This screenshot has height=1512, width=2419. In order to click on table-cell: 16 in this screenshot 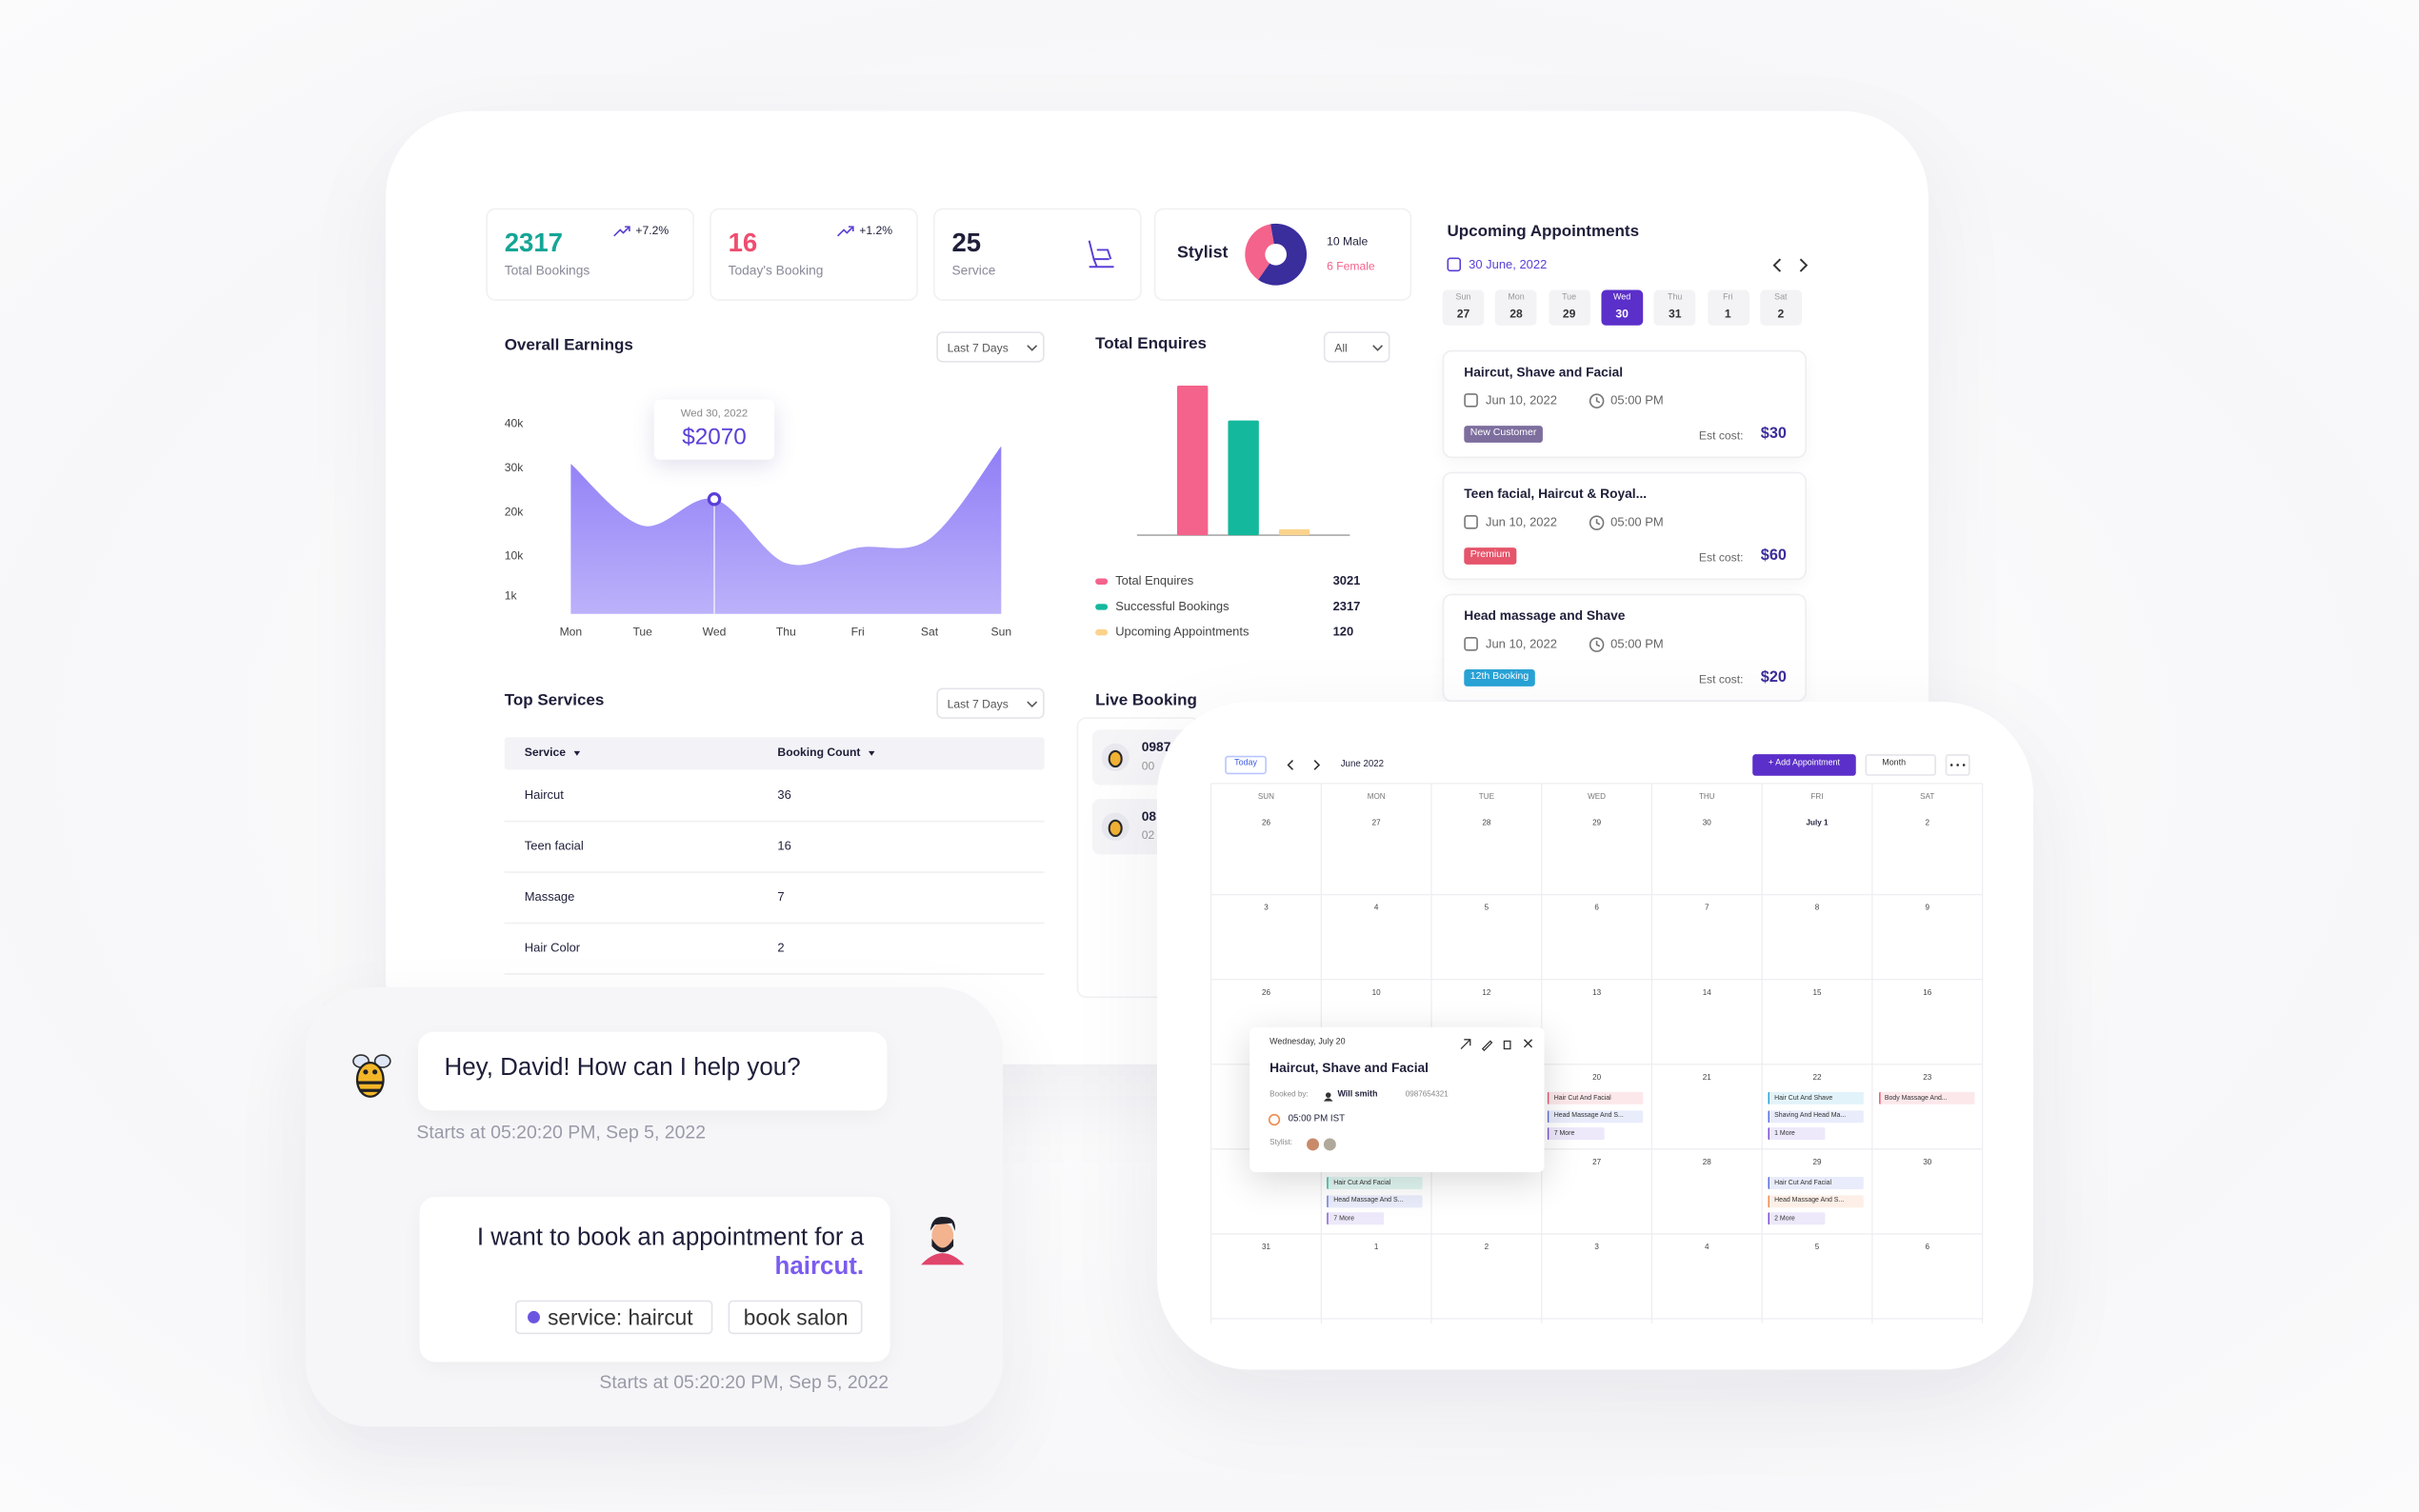, I will do `click(784, 845)`.